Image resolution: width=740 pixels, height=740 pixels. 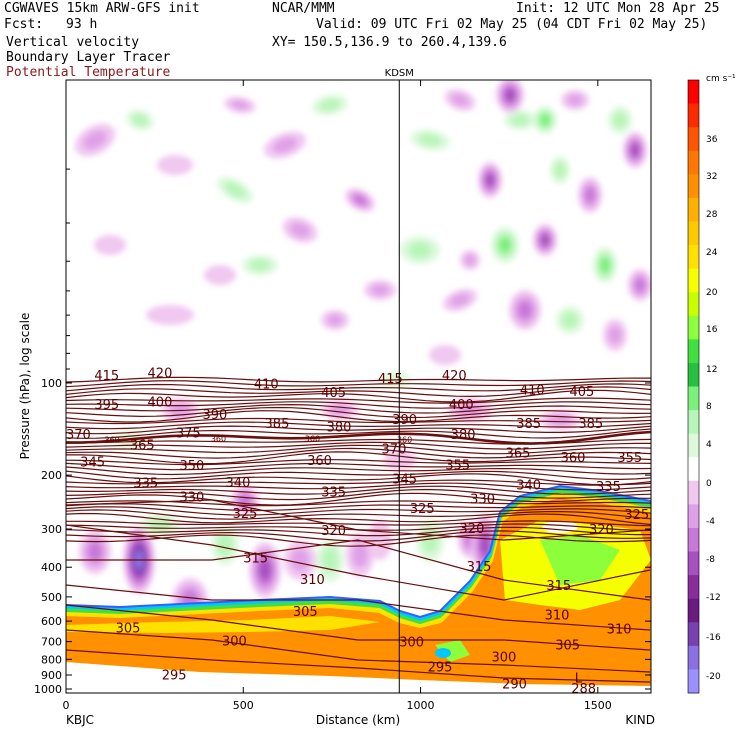 I want to click on tracer-blue-edge, so click(x=358, y=551).